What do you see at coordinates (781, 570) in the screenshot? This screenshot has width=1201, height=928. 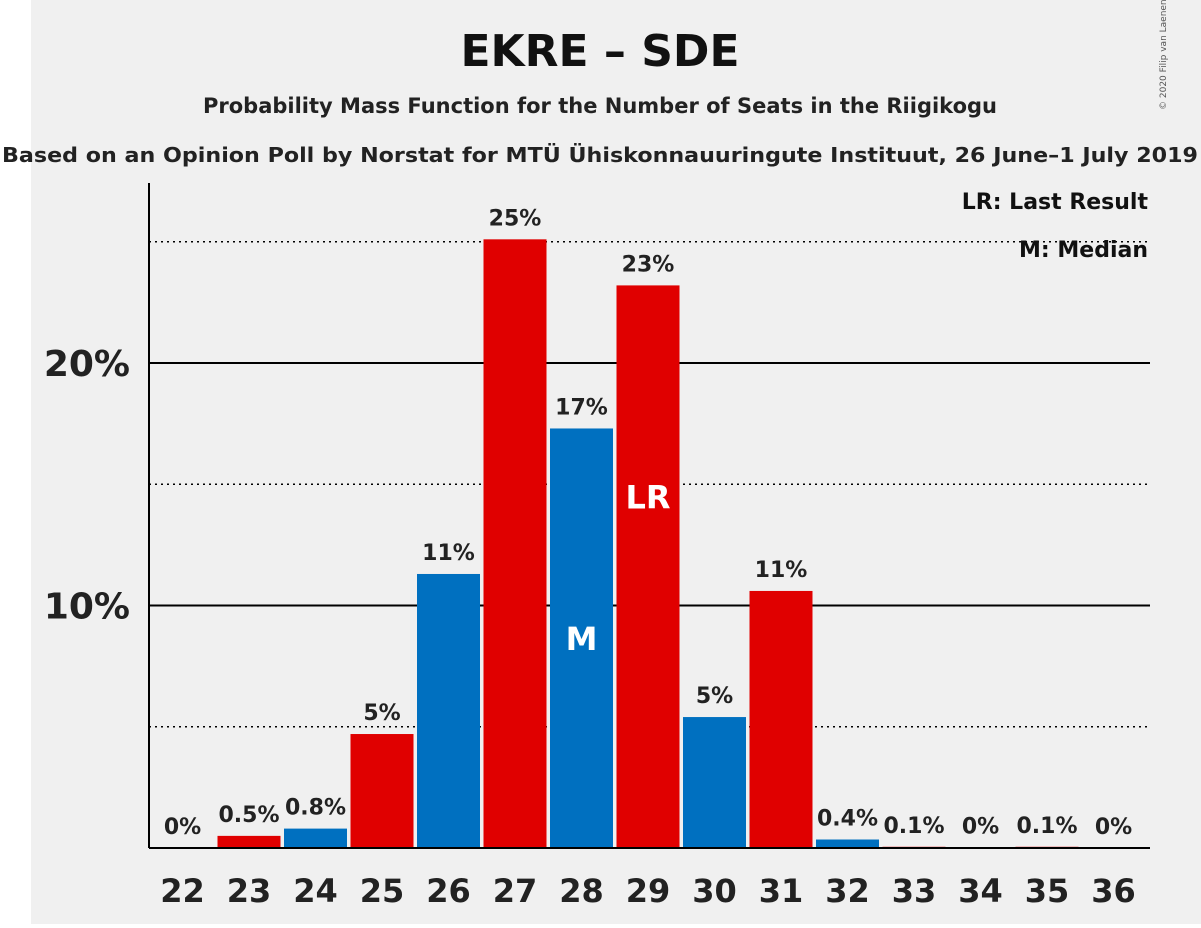 I see `data-label-31: 11%` at bounding box center [781, 570].